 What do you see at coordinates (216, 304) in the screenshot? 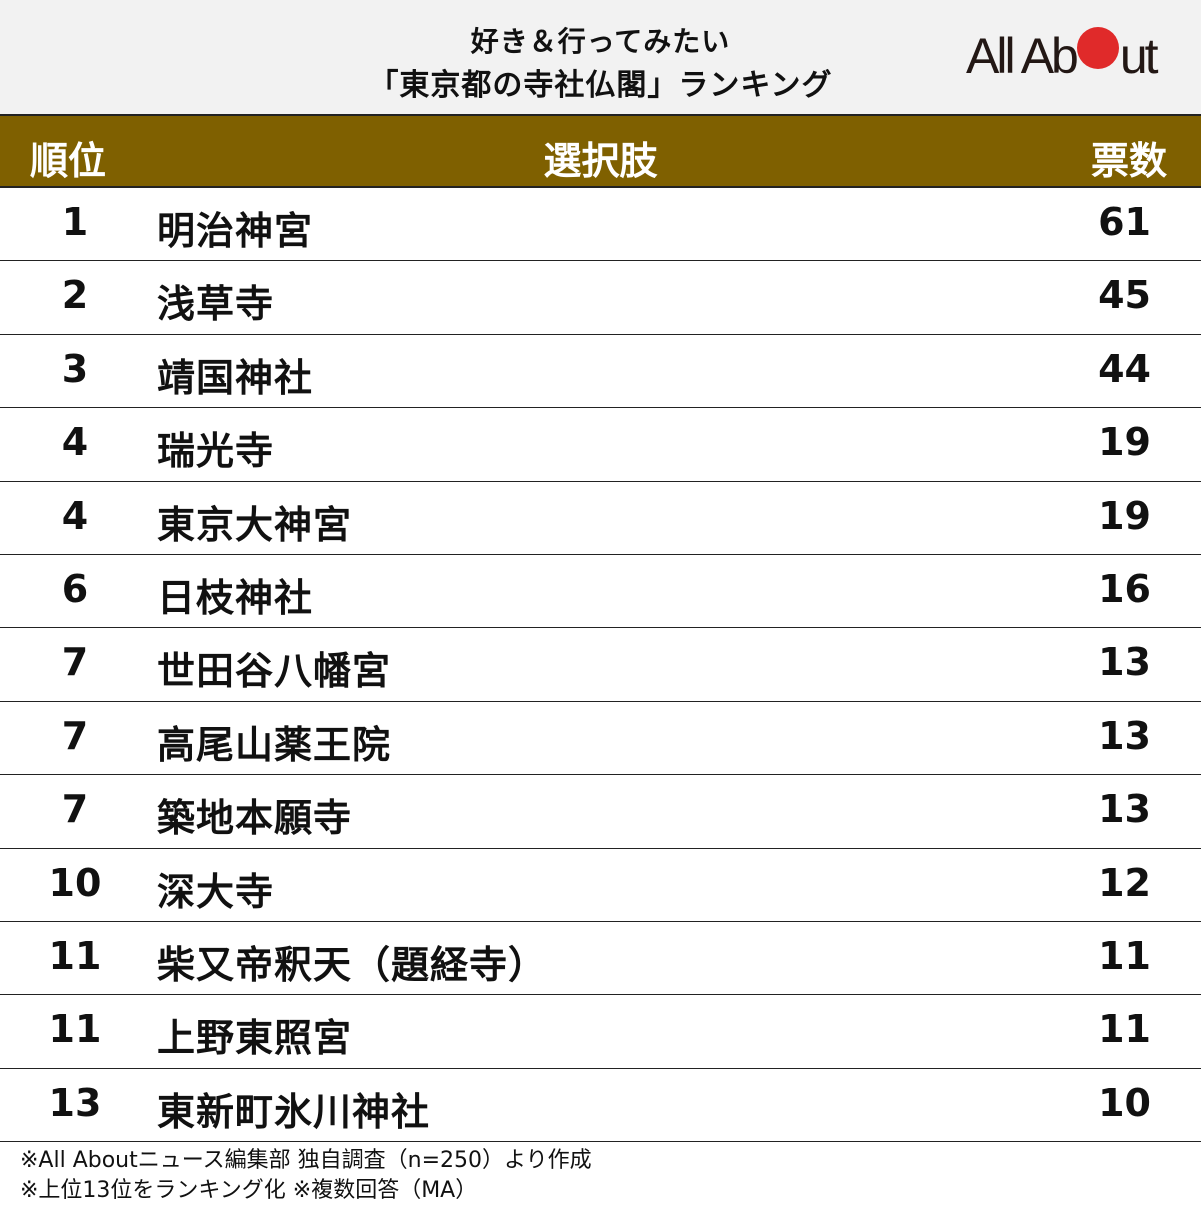
I see `name-cell: 浅草寺` at bounding box center [216, 304].